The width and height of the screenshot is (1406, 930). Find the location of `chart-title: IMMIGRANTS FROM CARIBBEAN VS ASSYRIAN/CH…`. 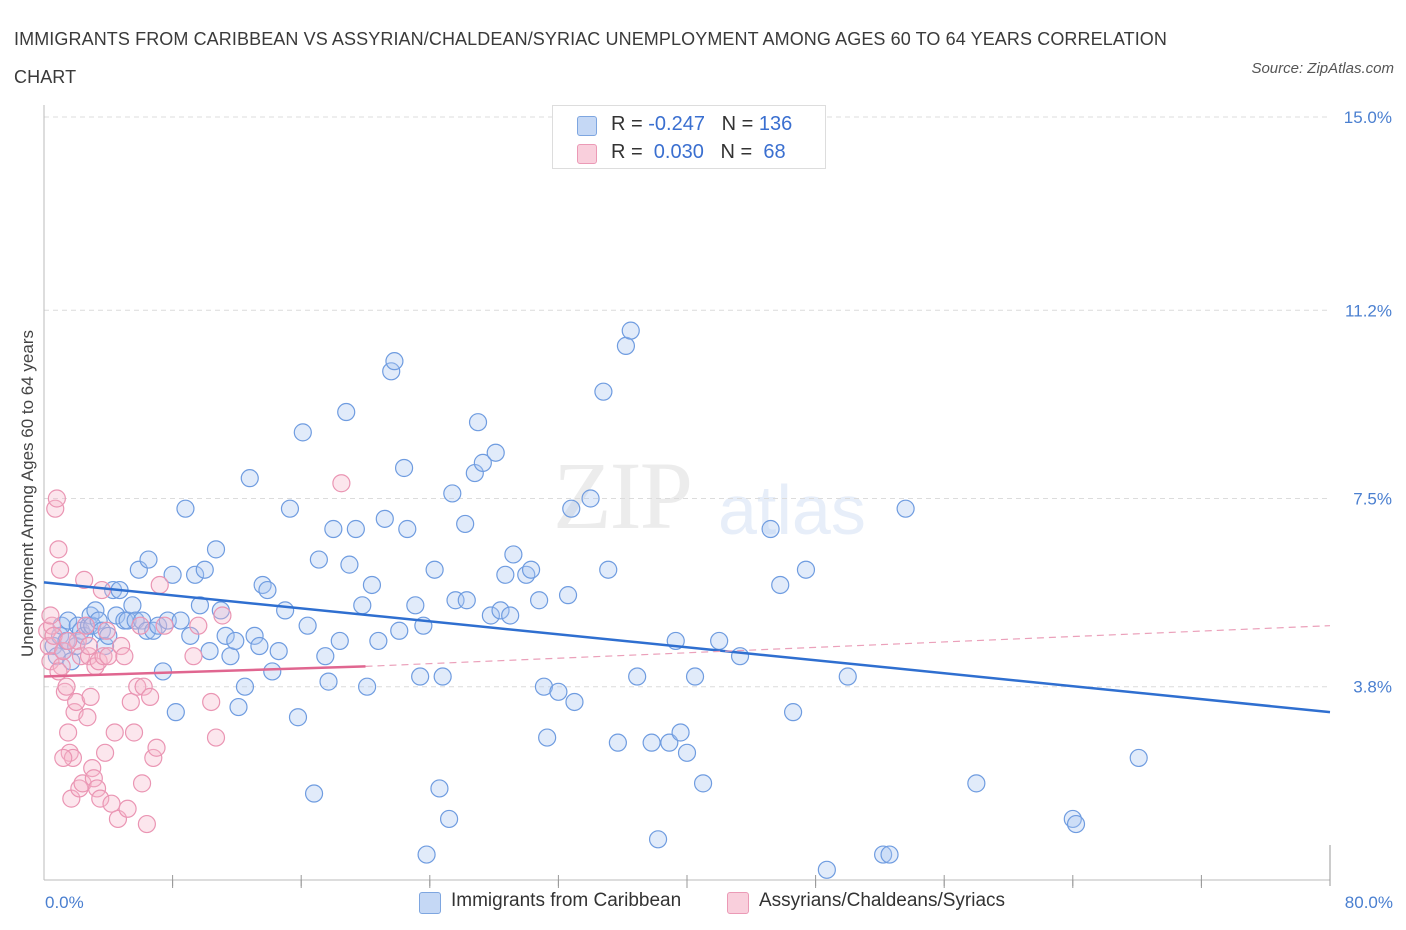

chart-title: IMMIGRANTS FROM CARIBBEAN VS ASSYRIAN/CH… is located at coordinates (591, 58).